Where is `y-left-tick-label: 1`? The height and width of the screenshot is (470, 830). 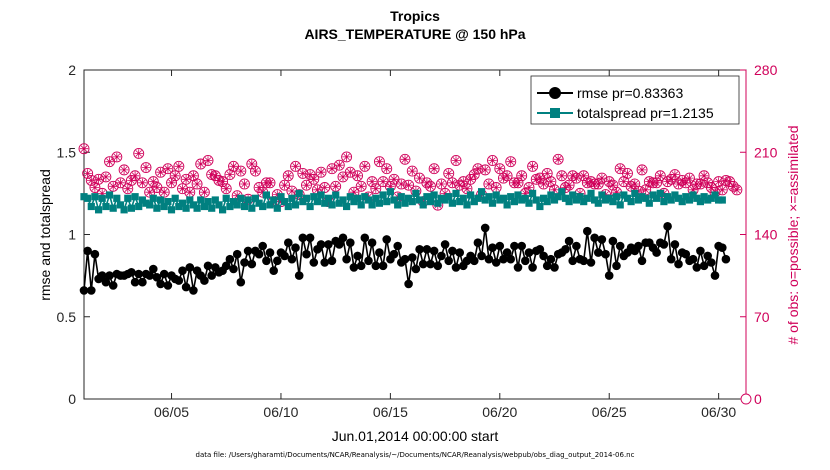
y-left-tick-label: 1 is located at coordinates (72, 235).